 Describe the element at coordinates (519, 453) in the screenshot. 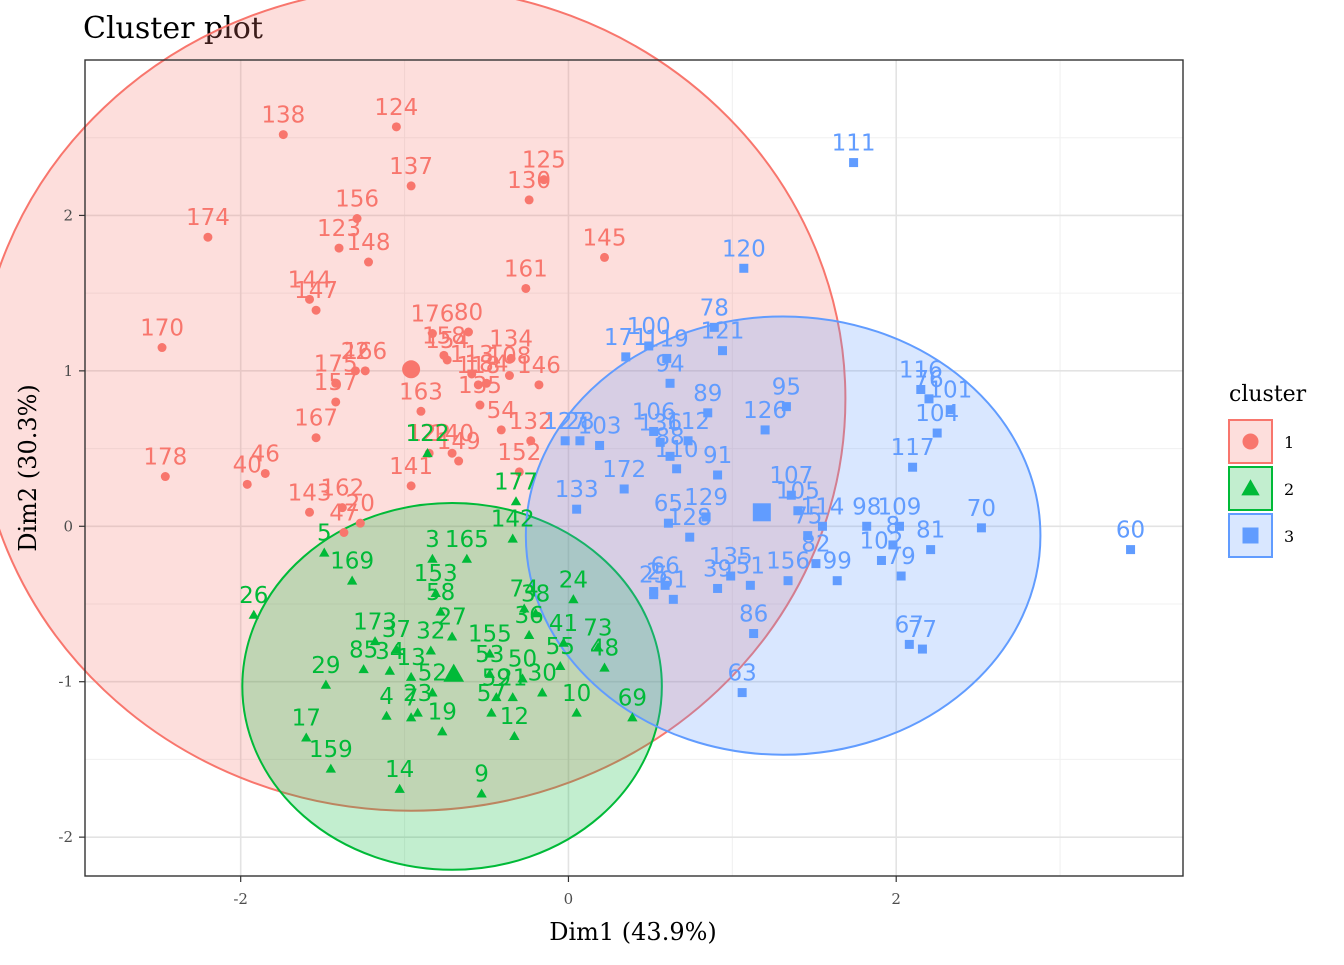

I see `cluster-1-point-label: 152` at that location.